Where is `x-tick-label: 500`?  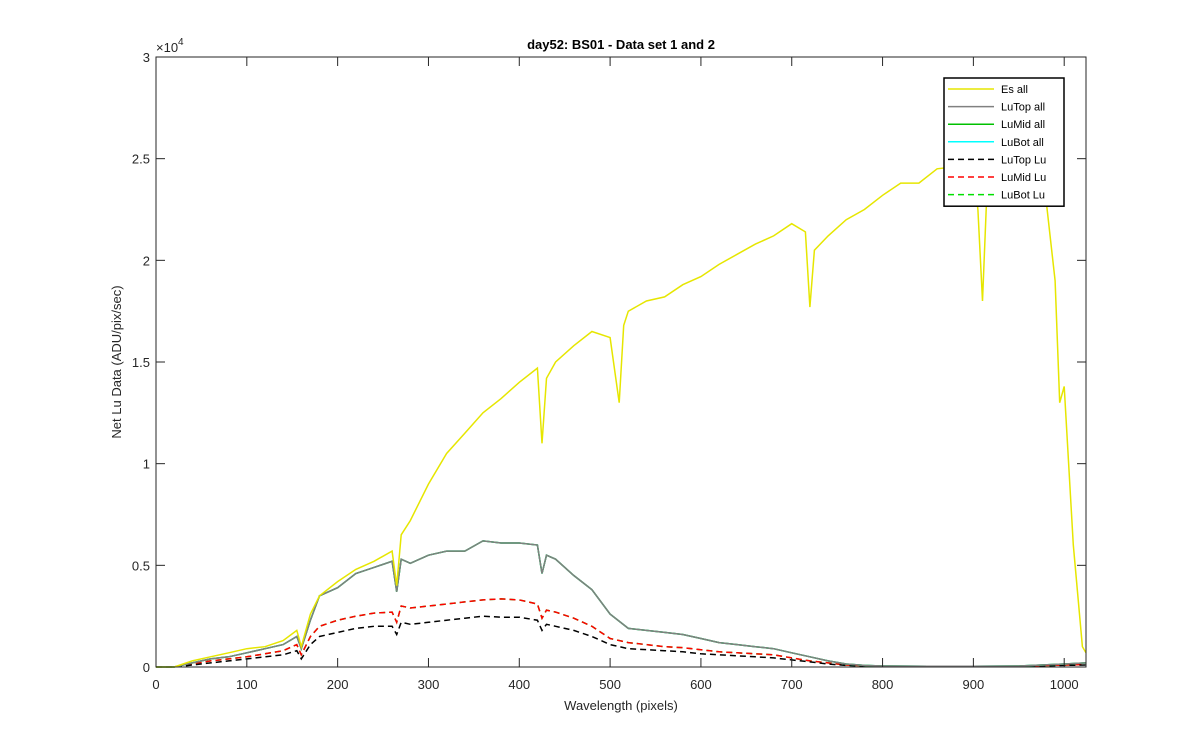 x-tick-label: 500 is located at coordinates (610, 684).